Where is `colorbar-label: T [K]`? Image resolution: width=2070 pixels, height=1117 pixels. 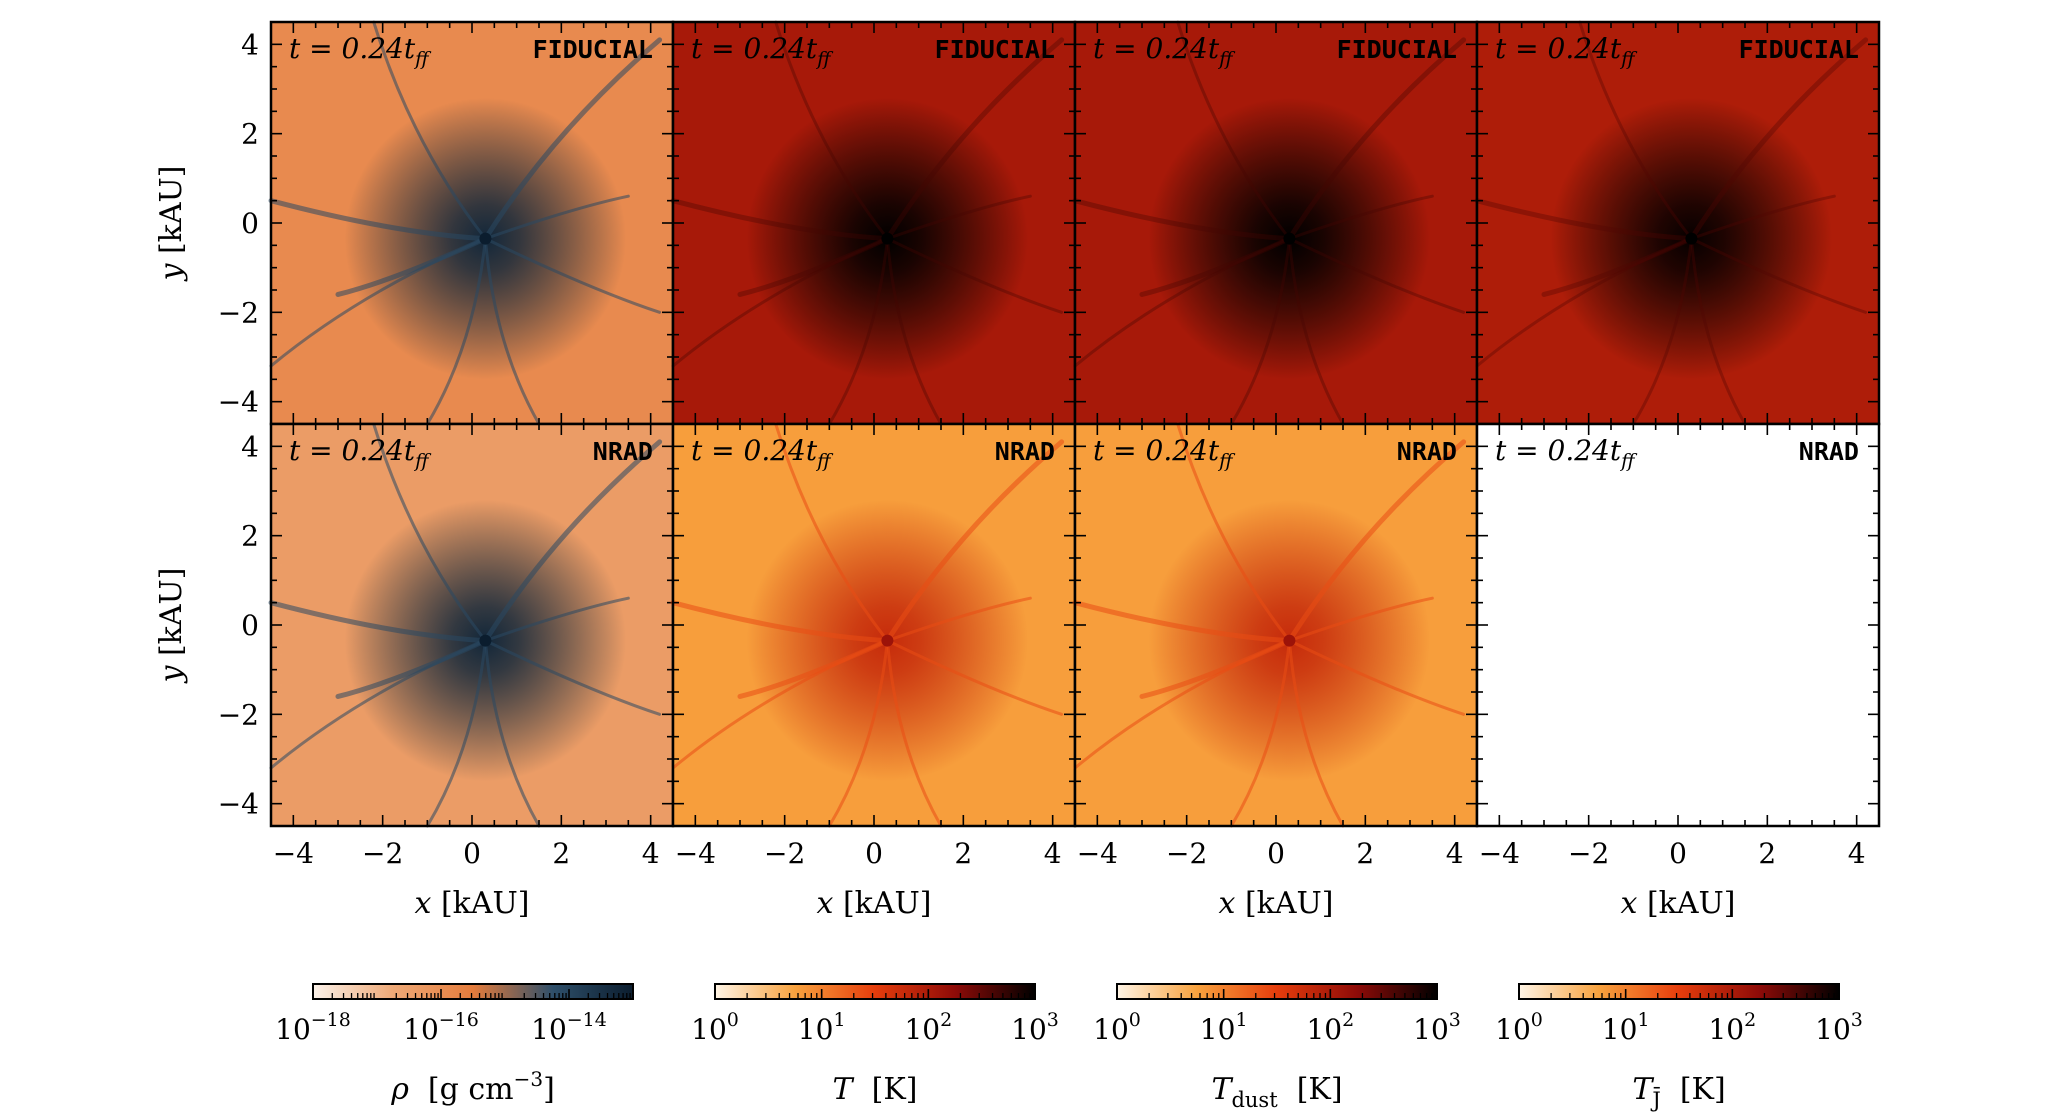 colorbar-label: T [K] is located at coordinates (875, 1089).